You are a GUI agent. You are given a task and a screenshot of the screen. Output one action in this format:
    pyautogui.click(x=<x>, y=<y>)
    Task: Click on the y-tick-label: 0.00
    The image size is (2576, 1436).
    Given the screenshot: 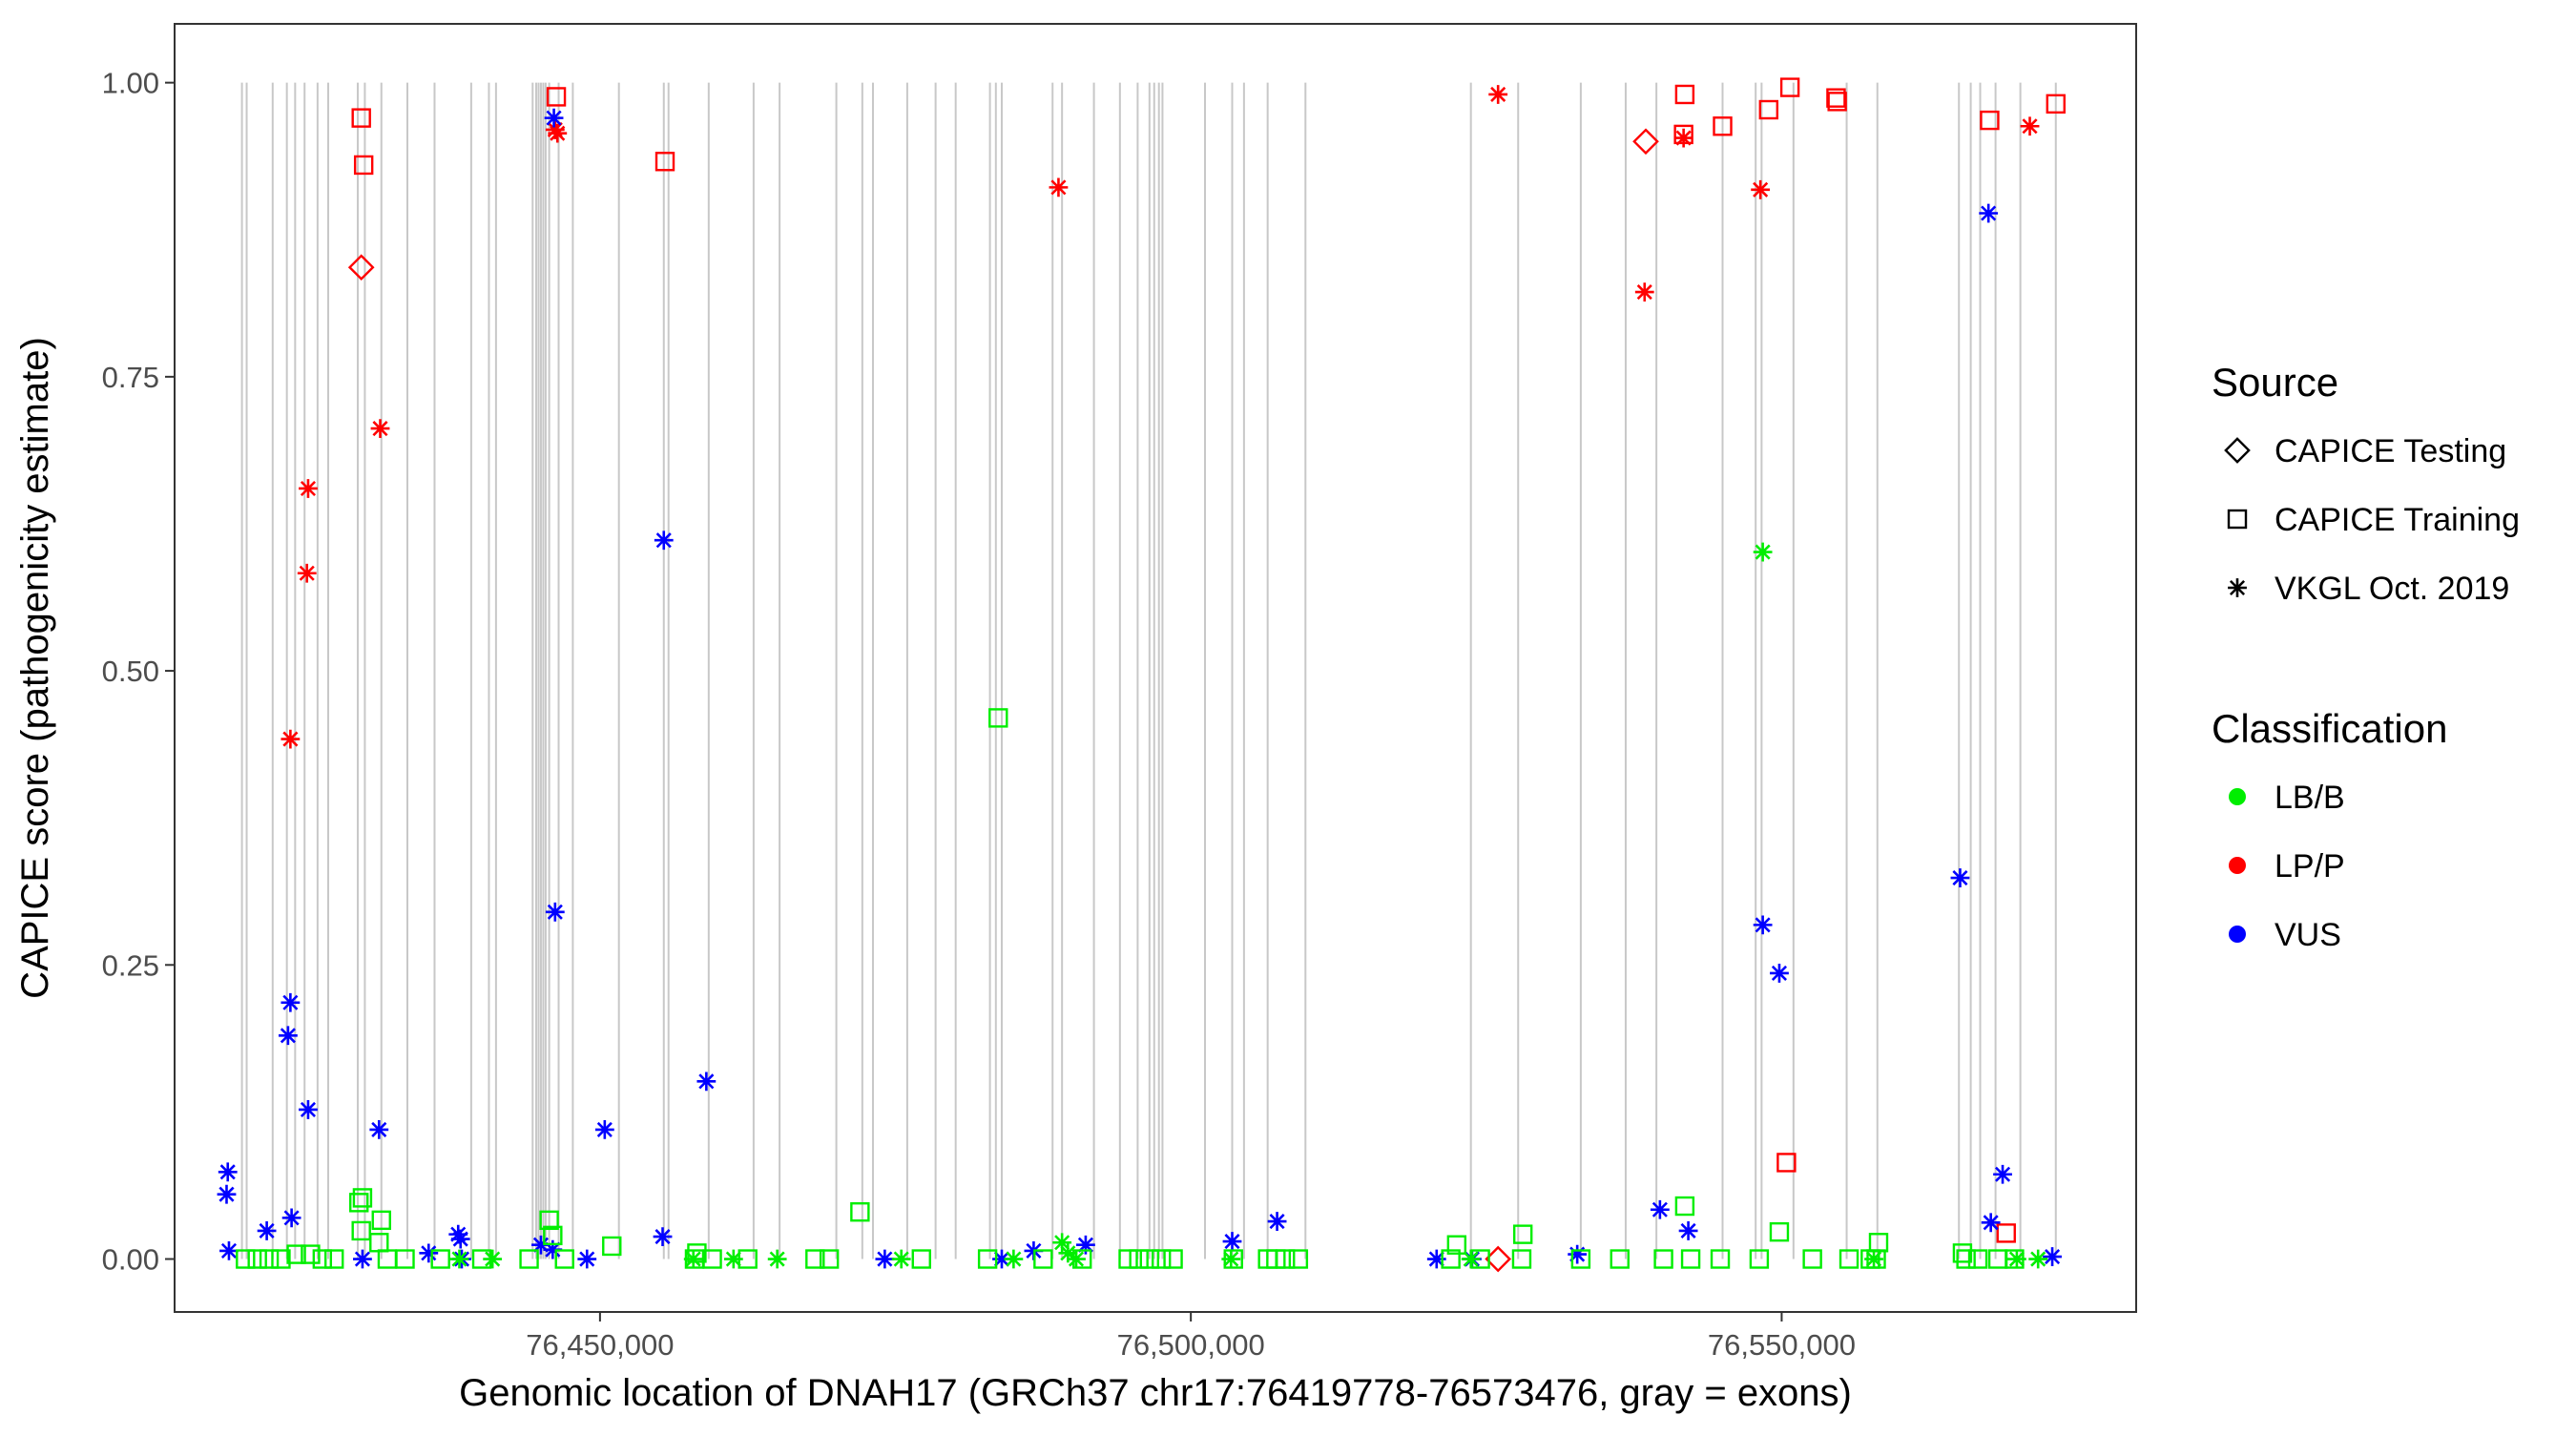 What is the action you would take?
    pyautogui.click(x=130, y=1260)
    